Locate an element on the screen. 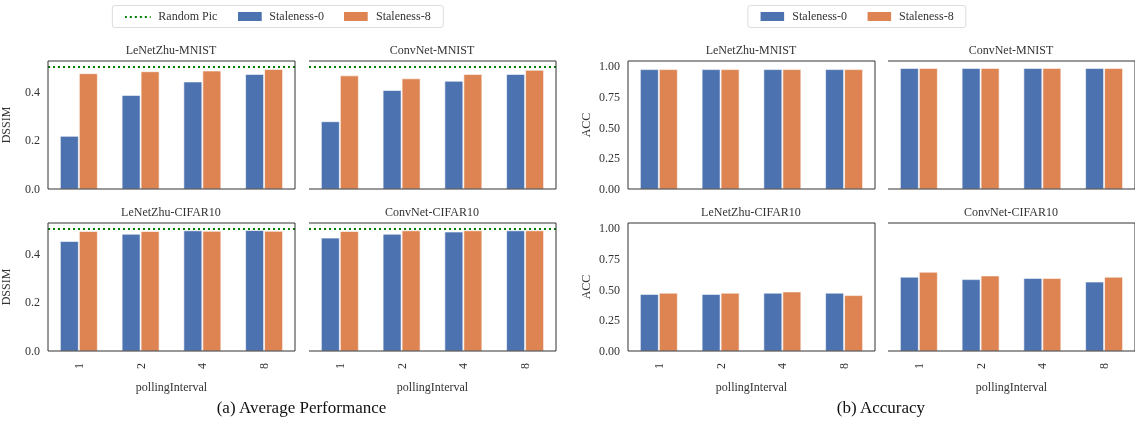 The height and width of the screenshot is (428, 1135). text: (a) Average Performance is located at coordinates (301, 408).